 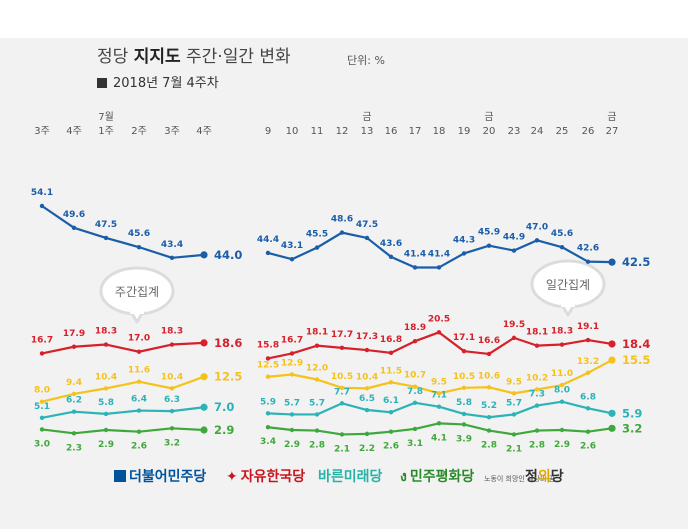 What do you see at coordinates (568, 285) in the screenshot?
I see `bubble-daily-label: 일간집계` at bounding box center [568, 285].